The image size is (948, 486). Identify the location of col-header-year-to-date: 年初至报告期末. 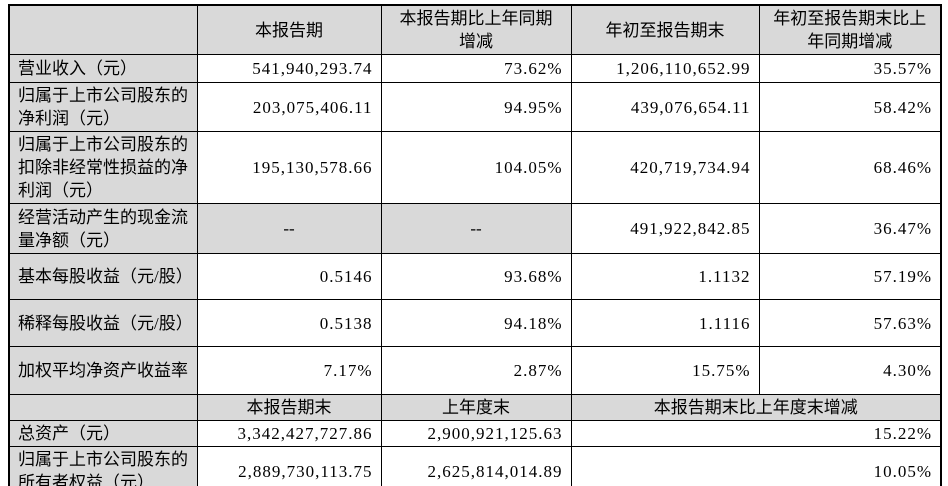
(665, 29).